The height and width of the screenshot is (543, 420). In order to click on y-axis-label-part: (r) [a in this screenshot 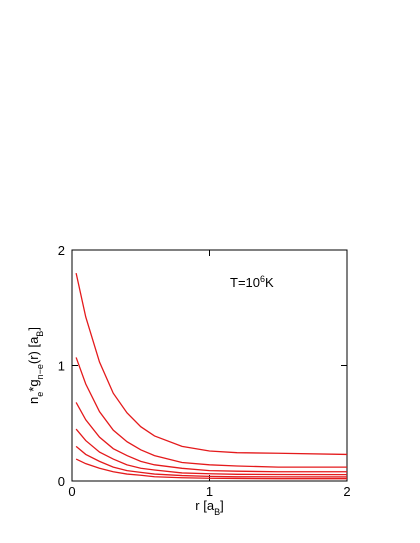, I will do `click(33, 350)`.